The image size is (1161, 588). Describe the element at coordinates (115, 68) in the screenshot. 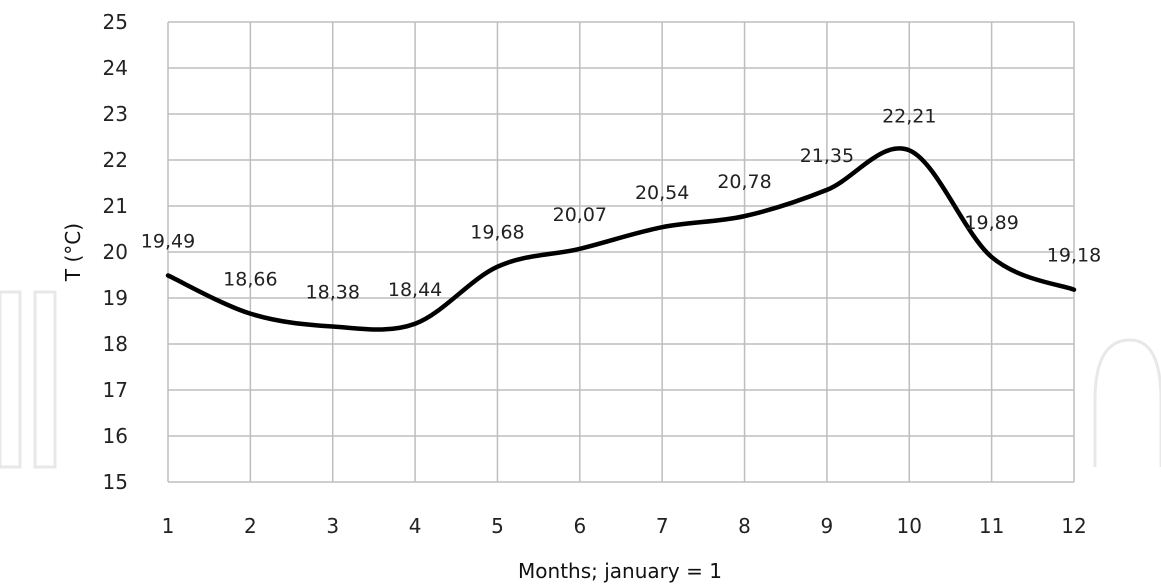

I see `y-tick-label: 24` at that location.